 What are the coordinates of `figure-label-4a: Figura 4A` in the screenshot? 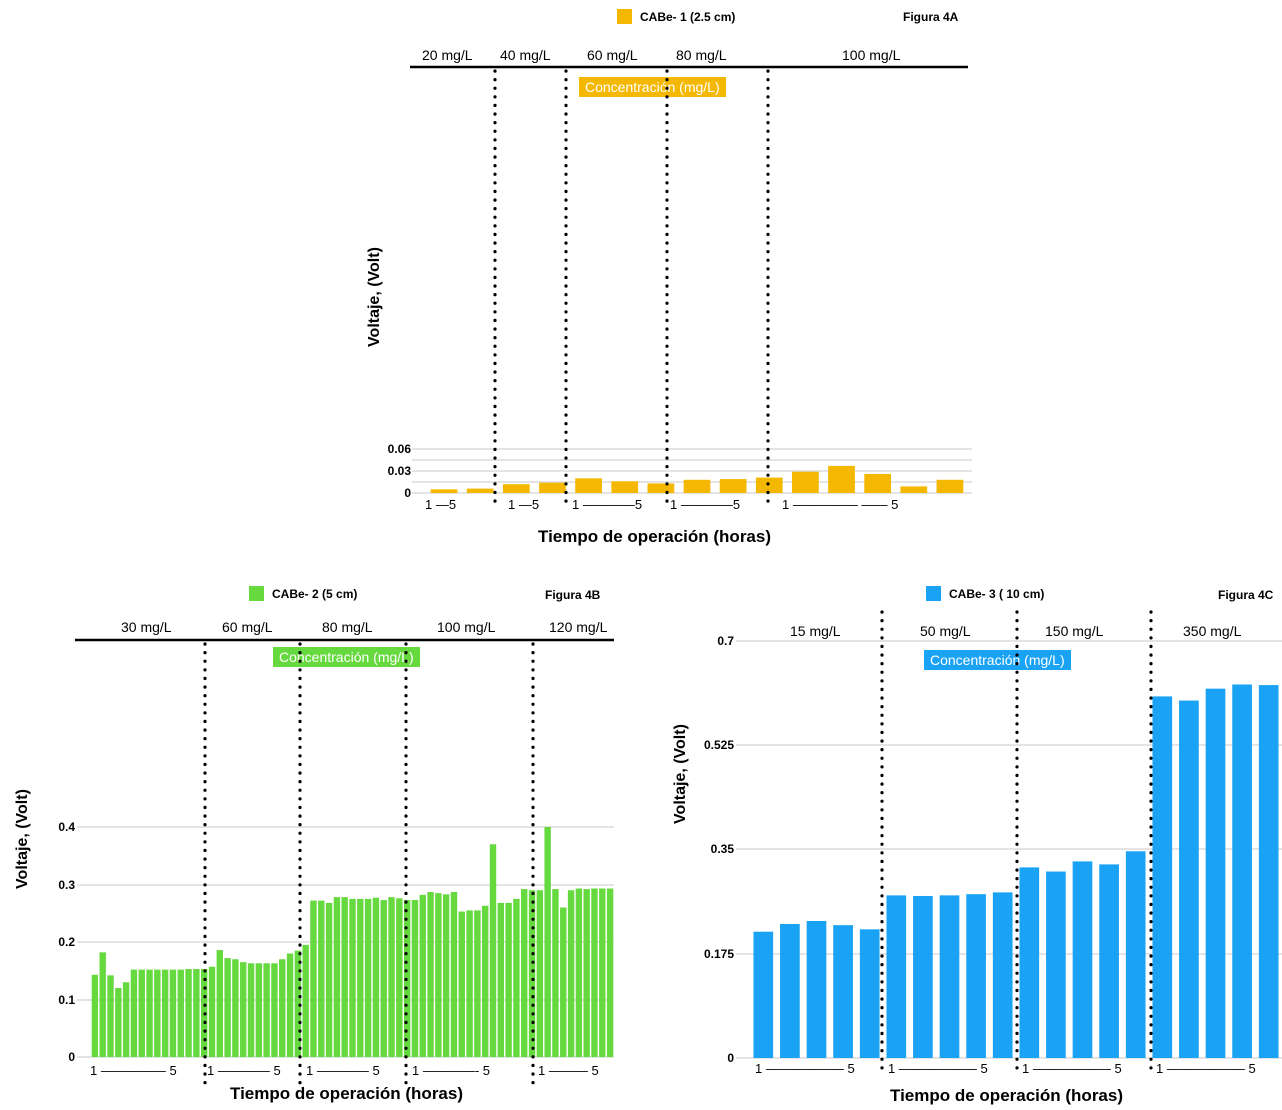 It's located at (931, 17).